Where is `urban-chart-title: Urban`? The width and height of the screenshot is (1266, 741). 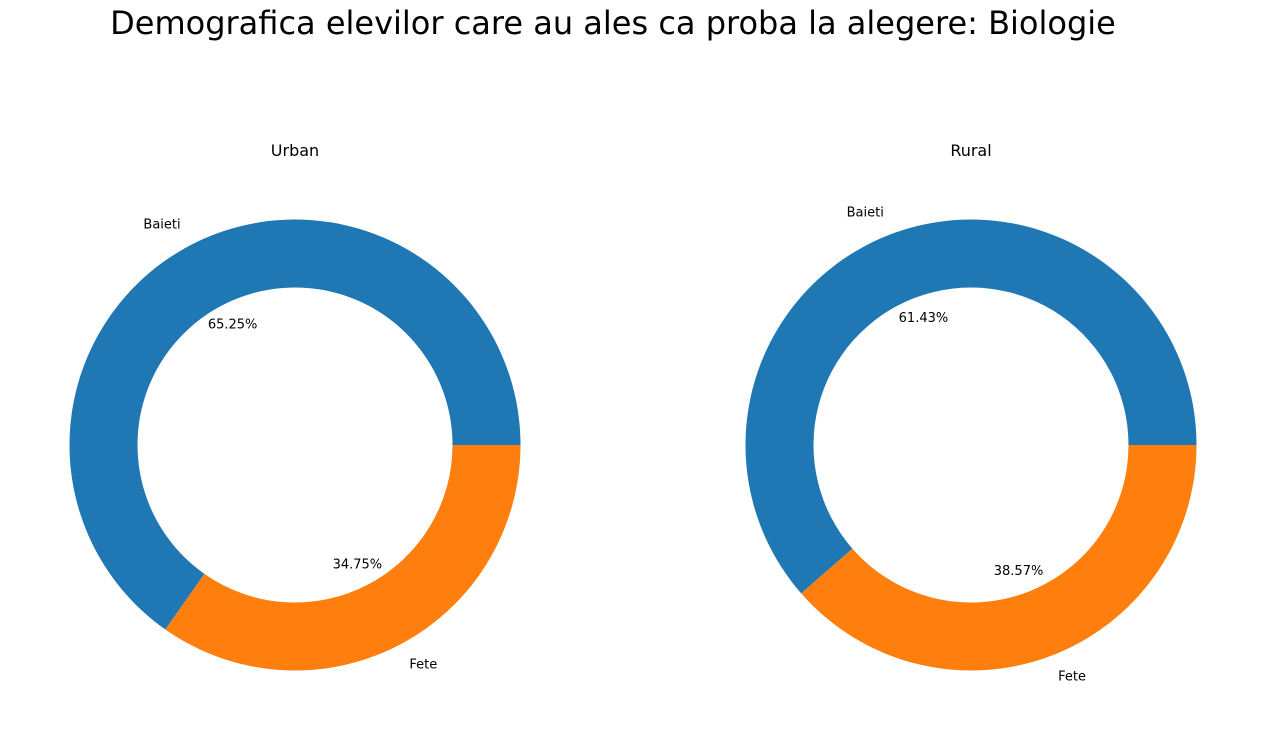 urban-chart-title: Urban is located at coordinates (295, 150).